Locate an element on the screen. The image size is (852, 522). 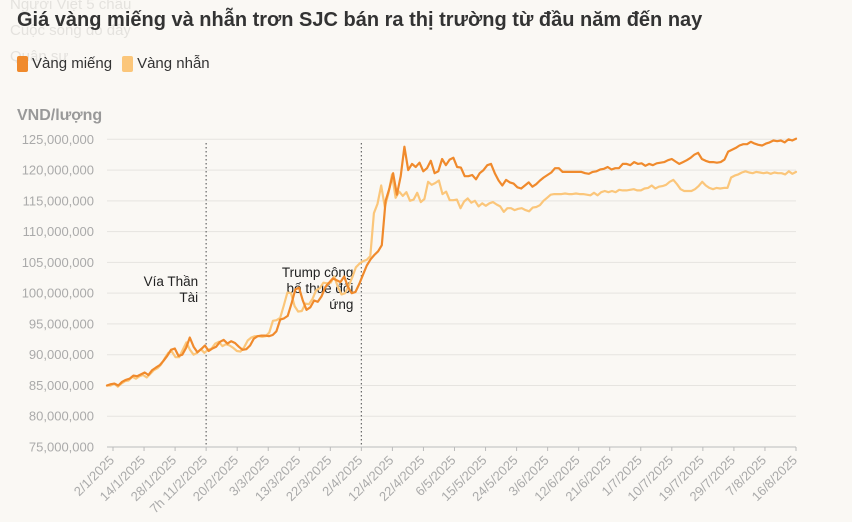
background-menu-item: Người Việt 5 châu is located at coordinates (71, 6).